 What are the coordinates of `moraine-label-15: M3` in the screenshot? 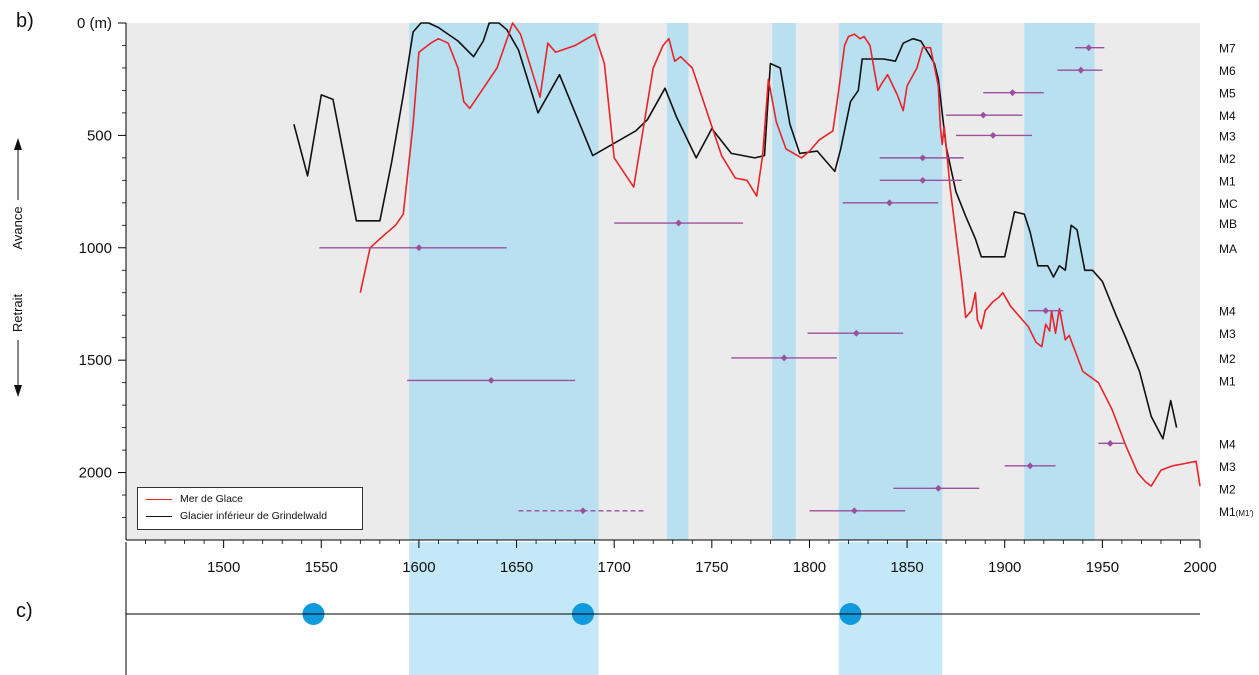 It's located at (1227, 467).